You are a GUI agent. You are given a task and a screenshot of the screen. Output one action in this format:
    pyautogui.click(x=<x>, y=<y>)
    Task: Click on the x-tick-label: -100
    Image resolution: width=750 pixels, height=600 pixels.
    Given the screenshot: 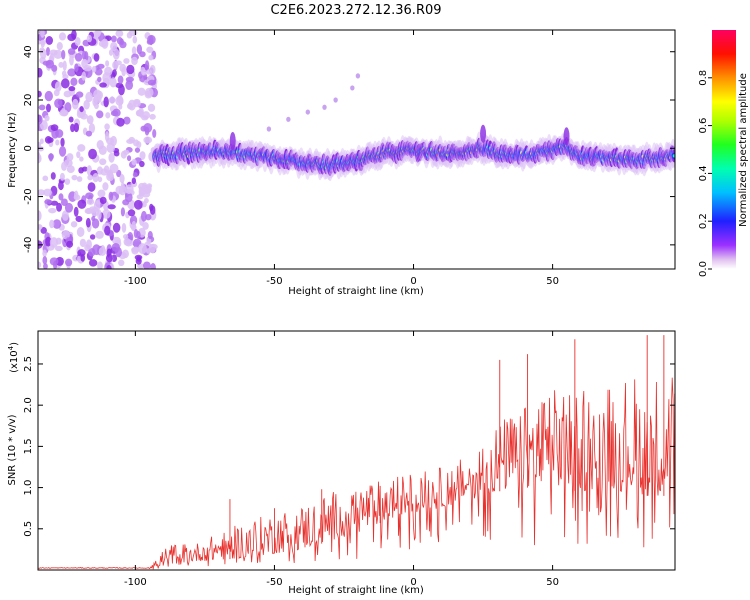 What is the action you would take?
    pyautogui.click(x=135, y=281)
    